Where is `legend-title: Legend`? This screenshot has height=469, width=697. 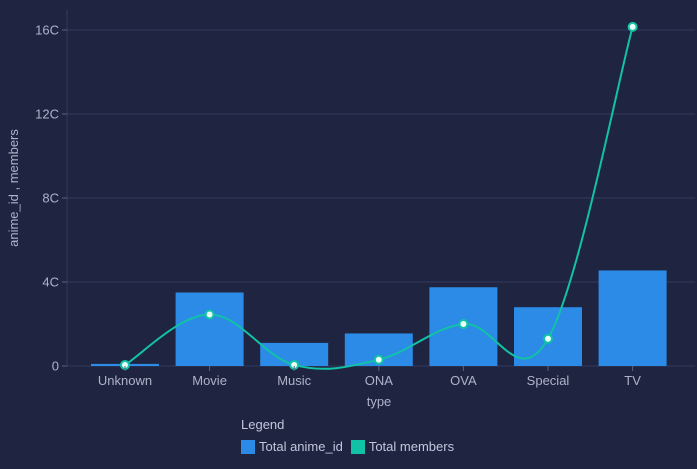 legend-title: Legend is located at coordinates (263, 424).